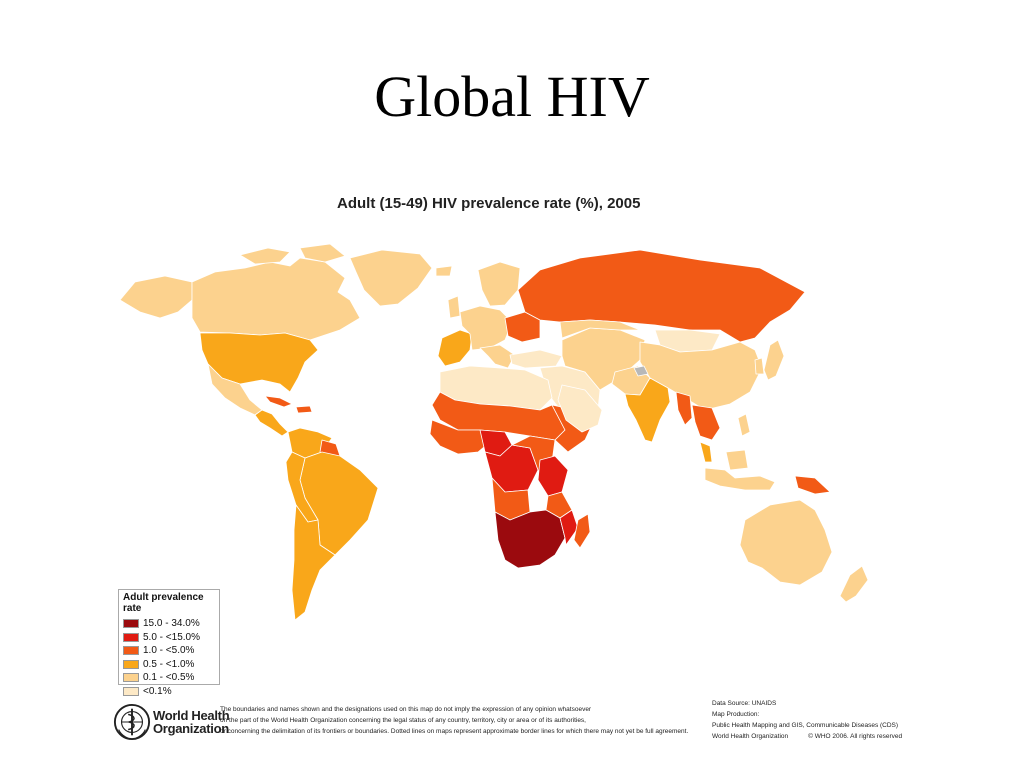  I want to click on region-iceland, so click(444, 271).